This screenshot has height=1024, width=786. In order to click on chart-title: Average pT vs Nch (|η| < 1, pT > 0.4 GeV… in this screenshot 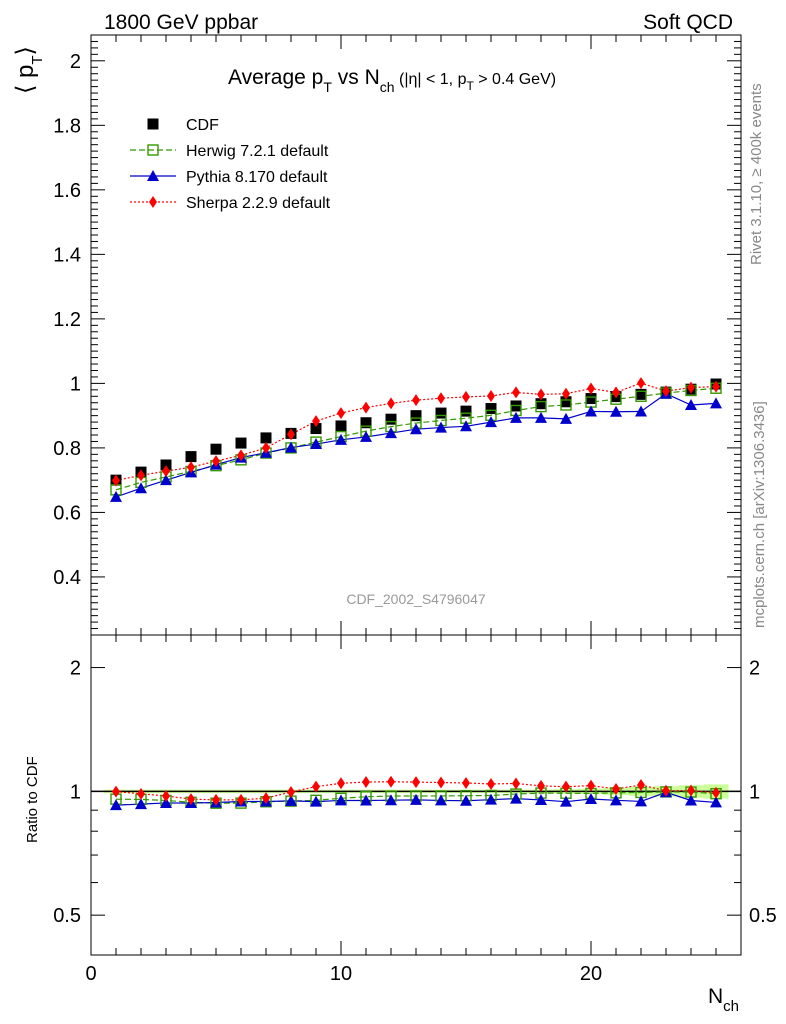, I will do `click(392, 80)`.